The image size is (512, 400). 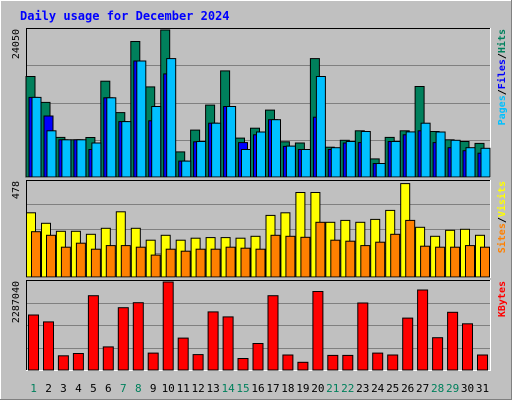 I want to click on day-label-18: 18, so click(x=287, y=388).